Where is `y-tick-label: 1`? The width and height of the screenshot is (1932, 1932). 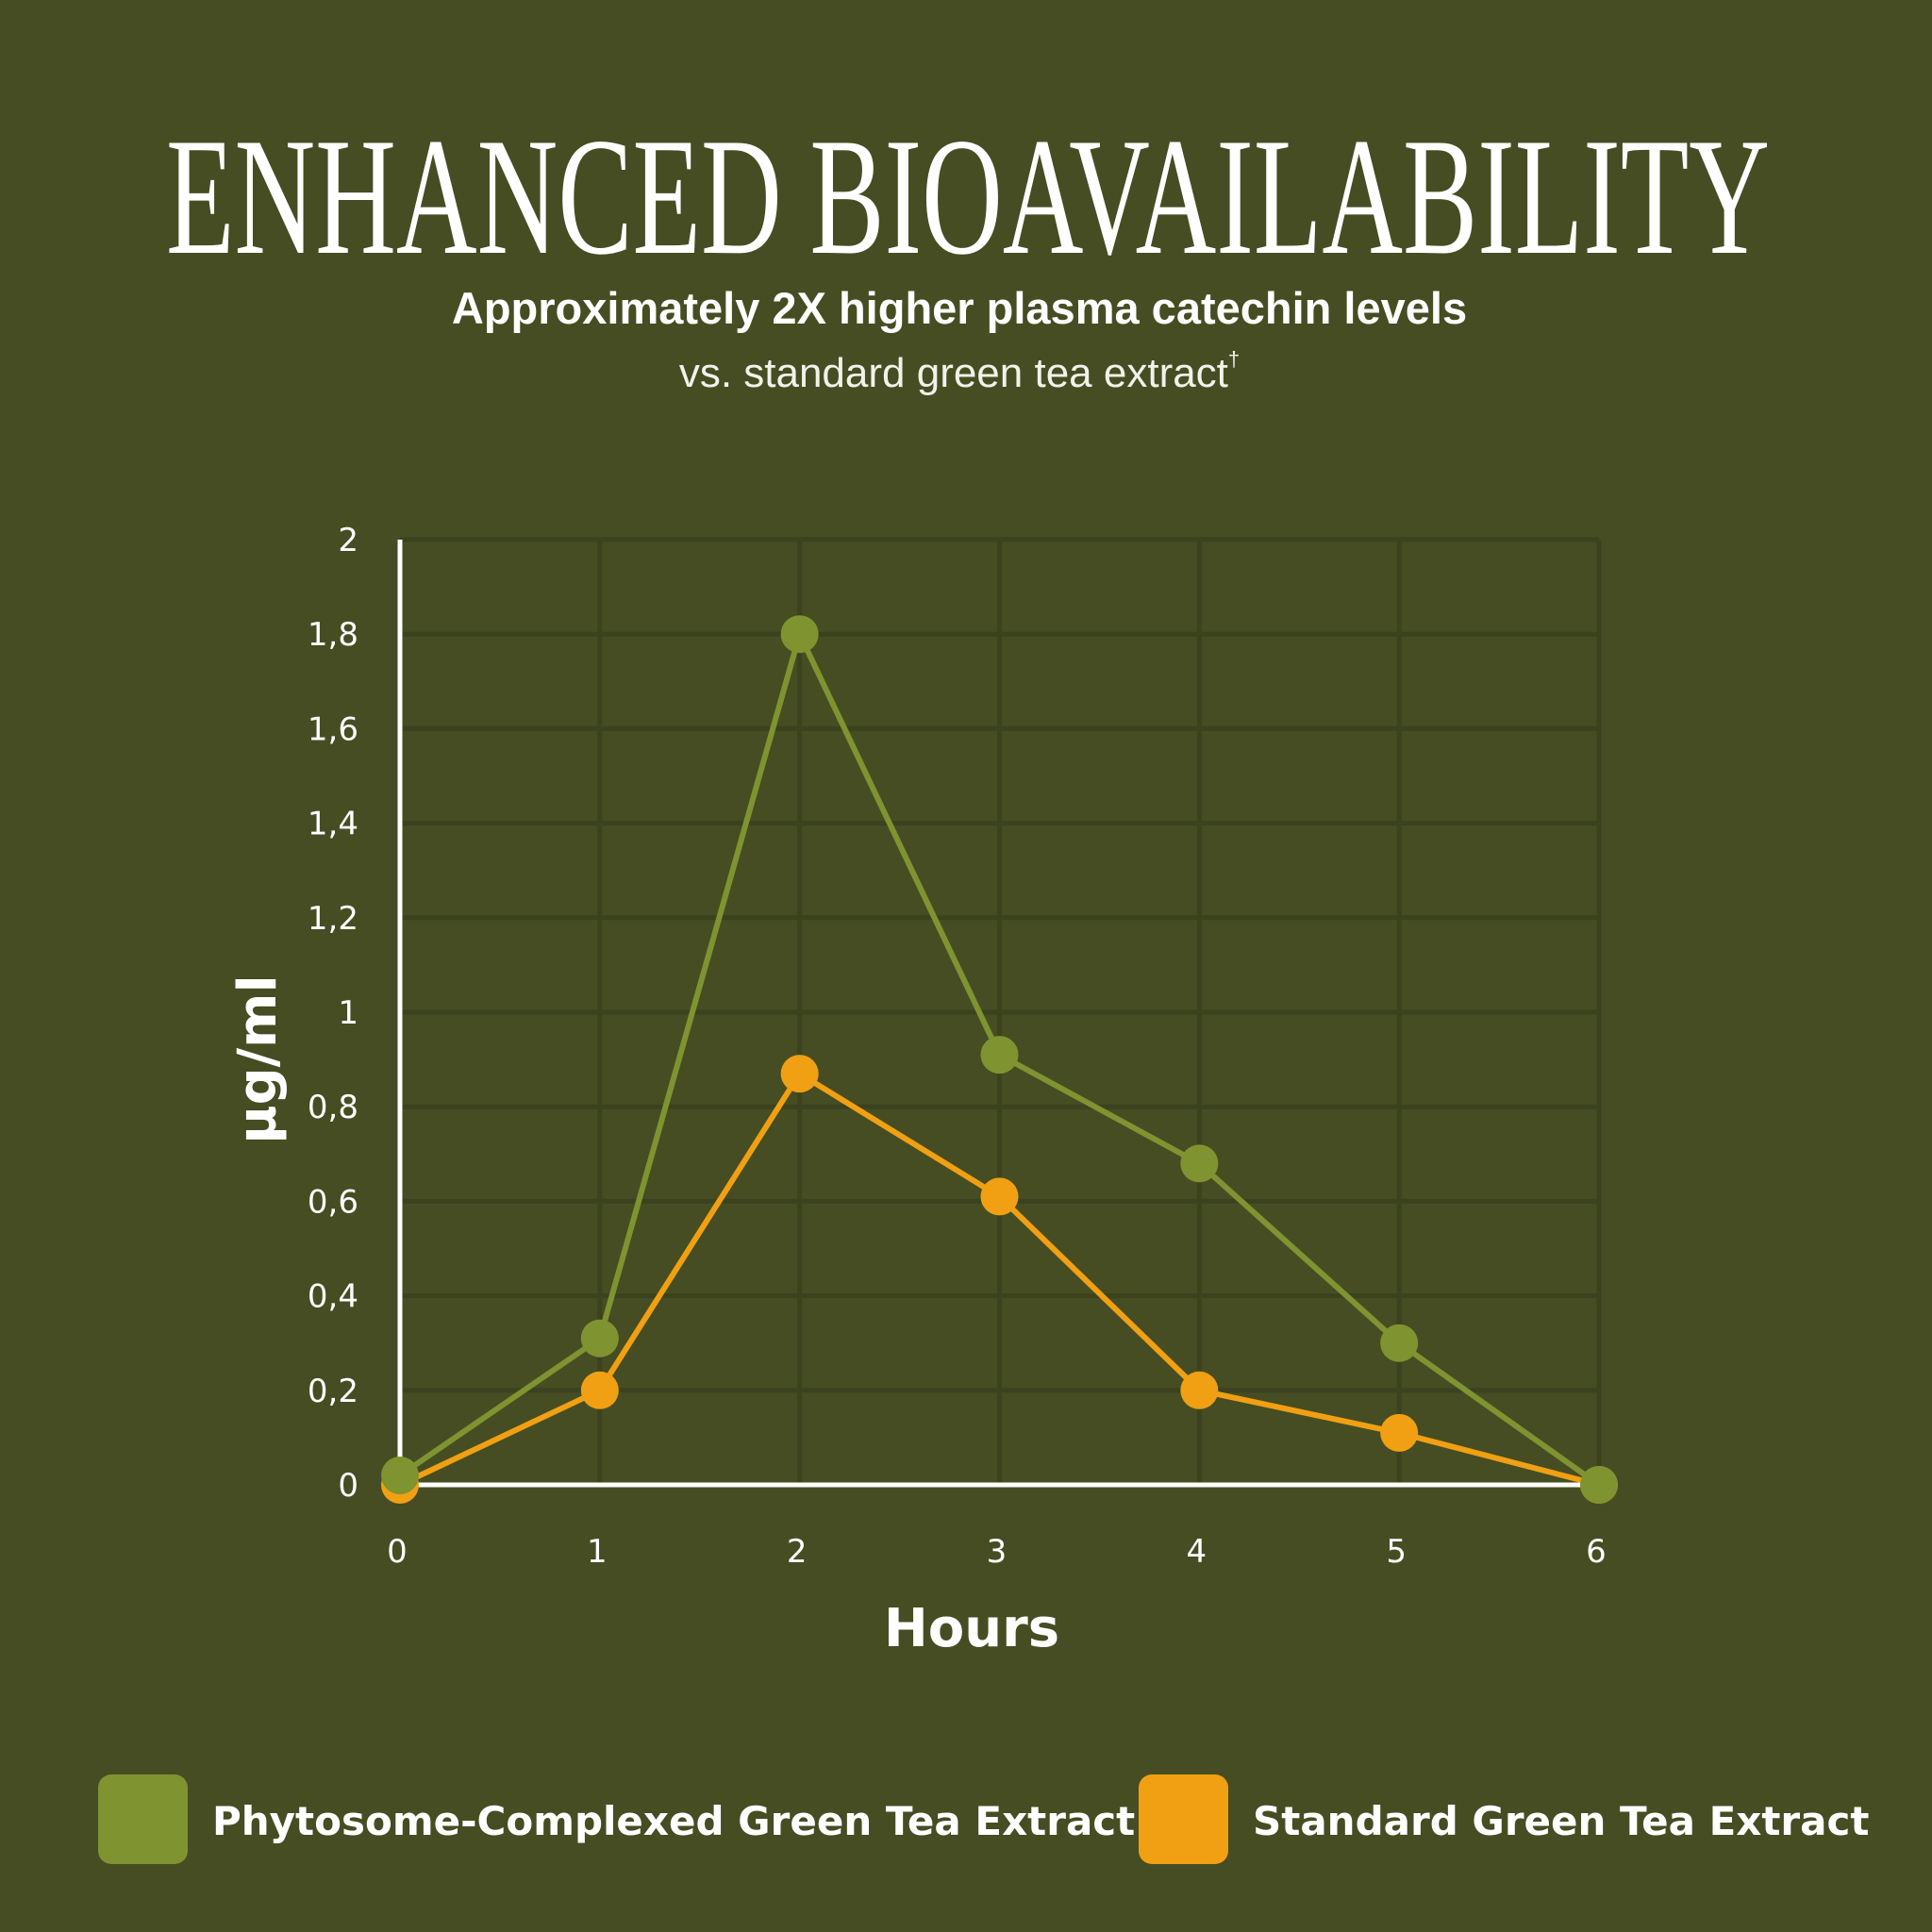
y-tick-label: 1 is located at coordinates (348, 1013).